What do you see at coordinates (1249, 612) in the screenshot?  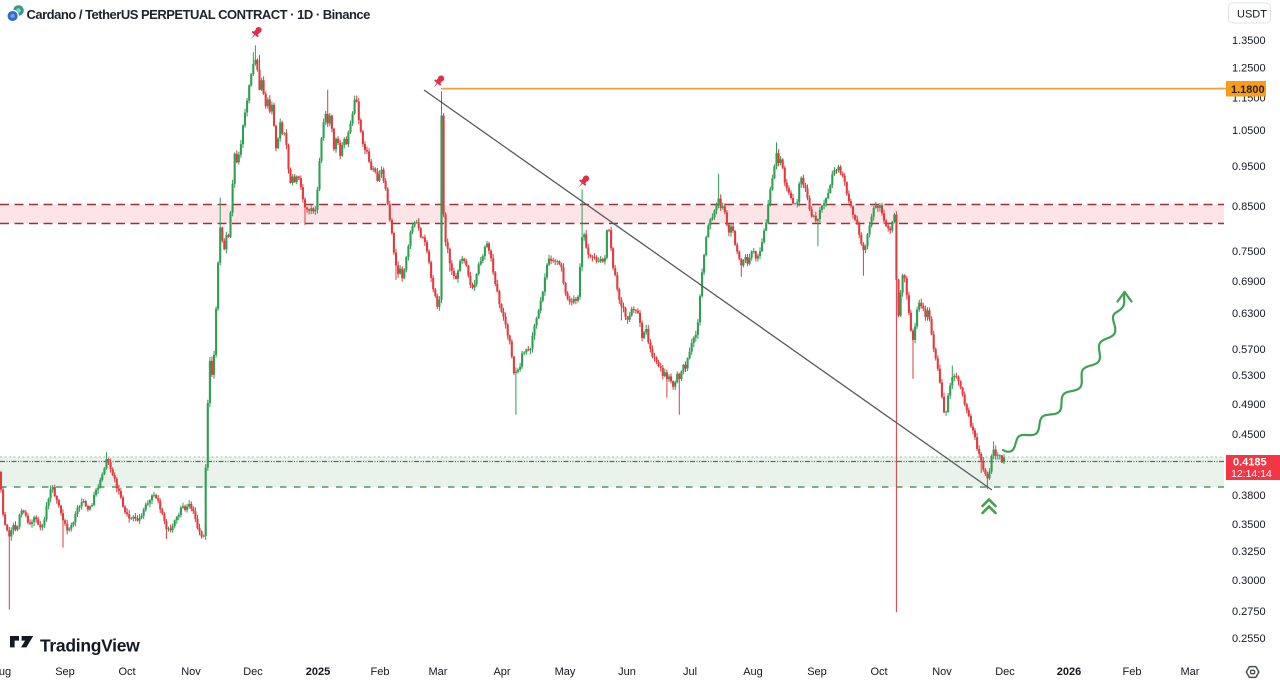 I see `svg-text: 0.2750` at bounding box center [1249, 612].